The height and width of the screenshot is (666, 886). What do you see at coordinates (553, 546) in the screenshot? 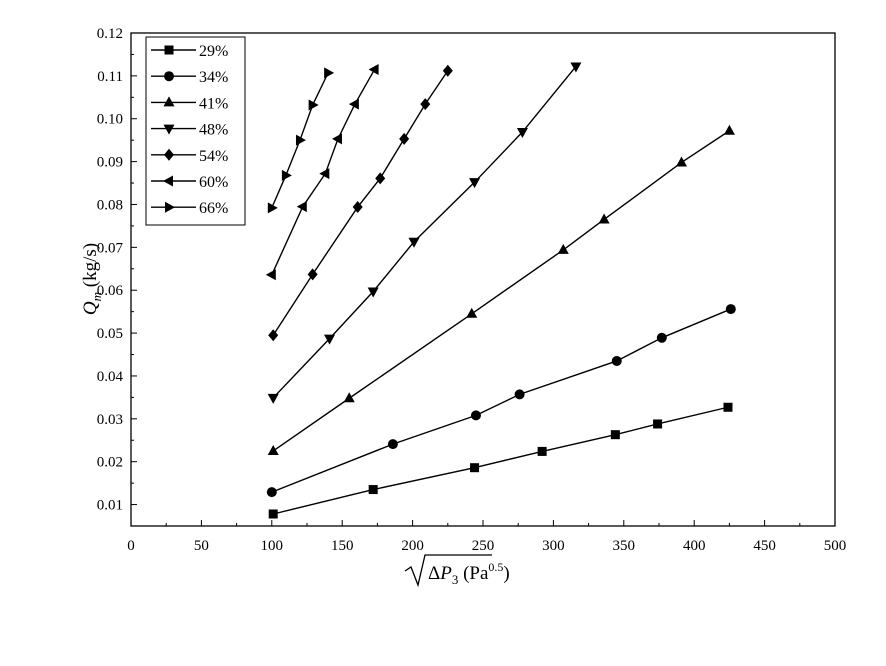
I see `x-tick-label: 300` at bounding box center [553, 546].